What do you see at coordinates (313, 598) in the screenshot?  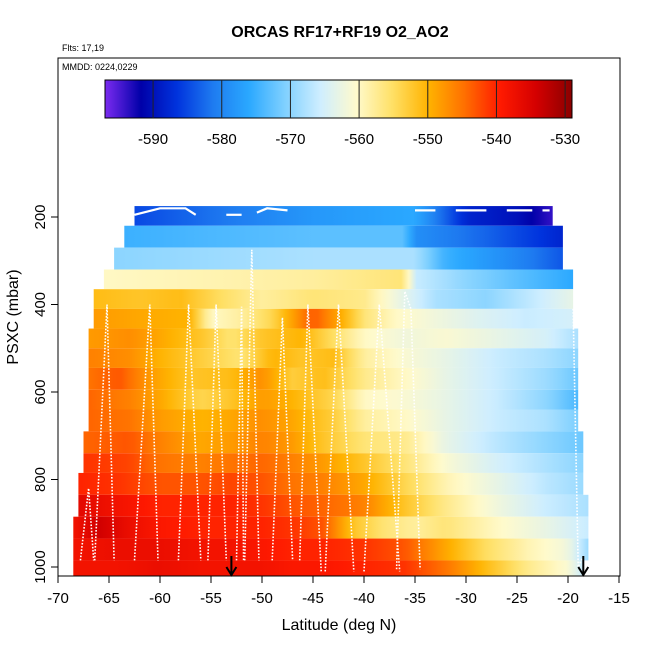 I see `x-tick-label: -45` at bounding box center [313, 598].